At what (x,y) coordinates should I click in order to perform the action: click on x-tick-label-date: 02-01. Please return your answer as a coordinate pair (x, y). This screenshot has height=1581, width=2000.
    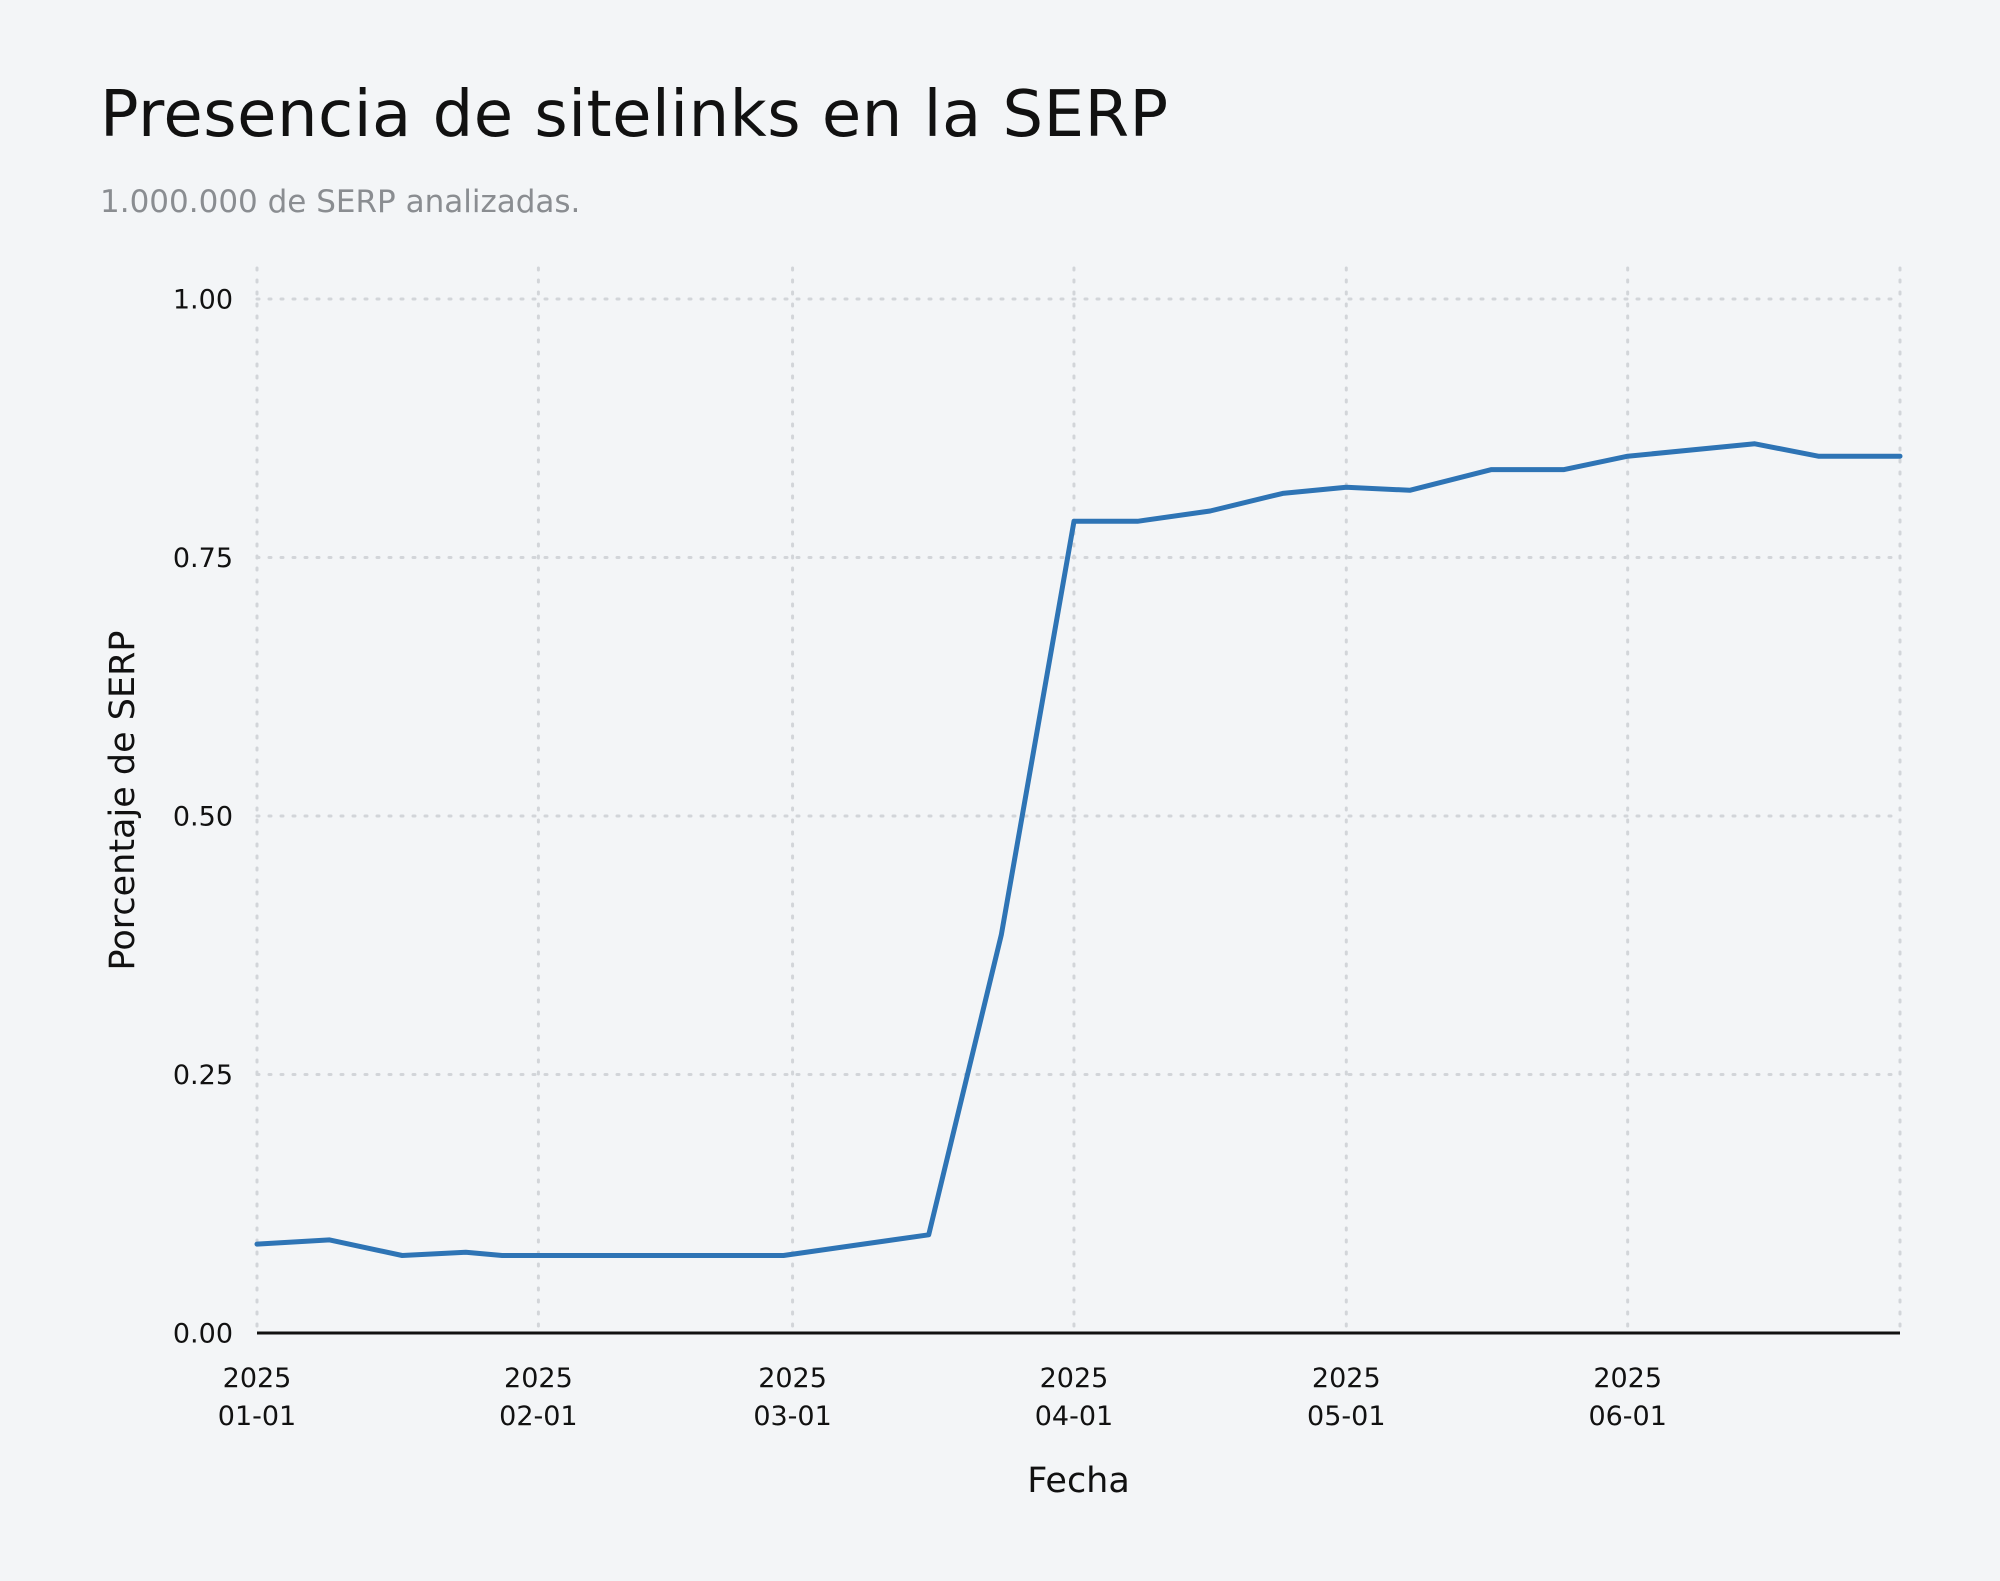
    Looking at the image, I should click on (538, 1416).